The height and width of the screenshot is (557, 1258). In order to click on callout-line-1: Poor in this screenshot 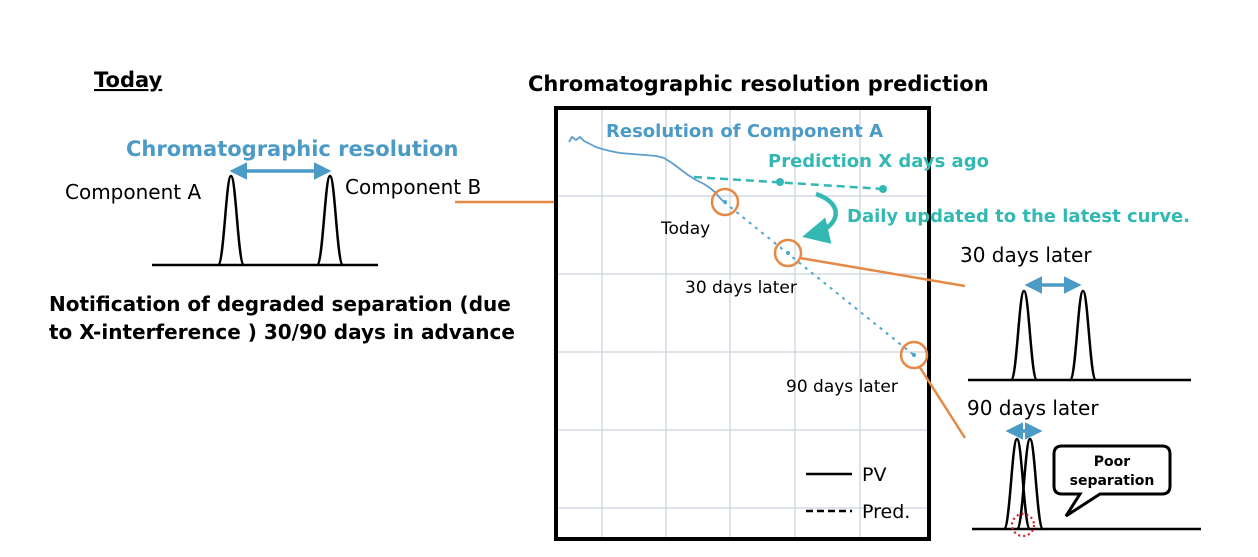, I will do `click(1112, 462)`.